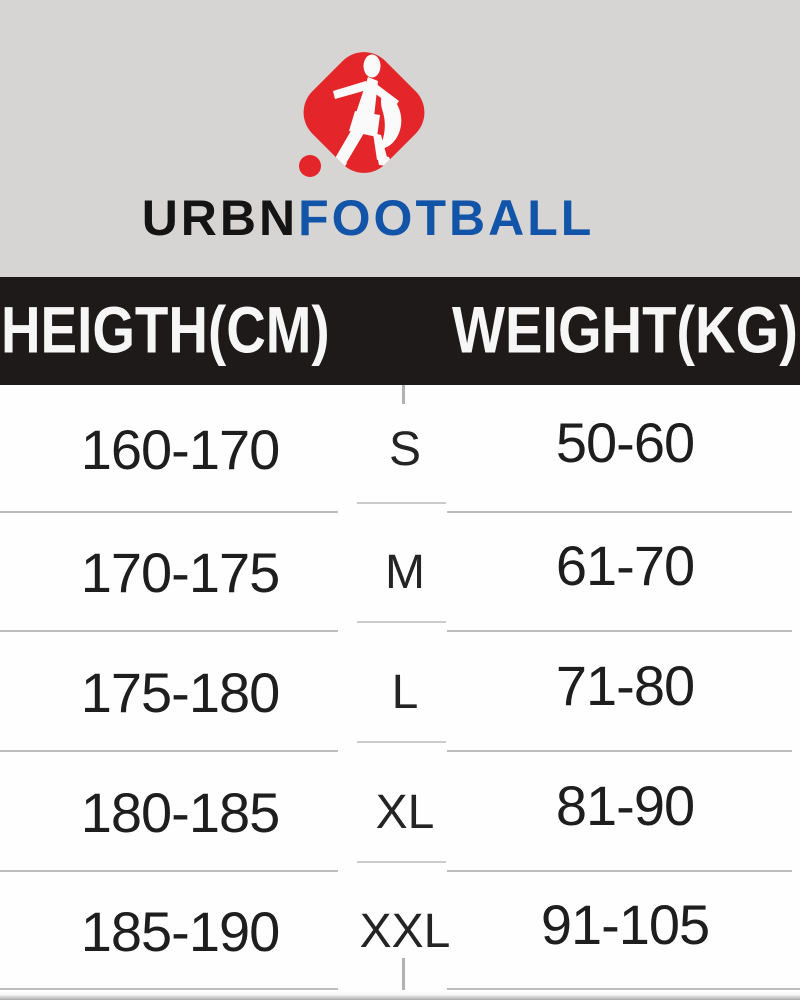  I want to click on header-weight: WEIGHT(KG), so click(625, 329).